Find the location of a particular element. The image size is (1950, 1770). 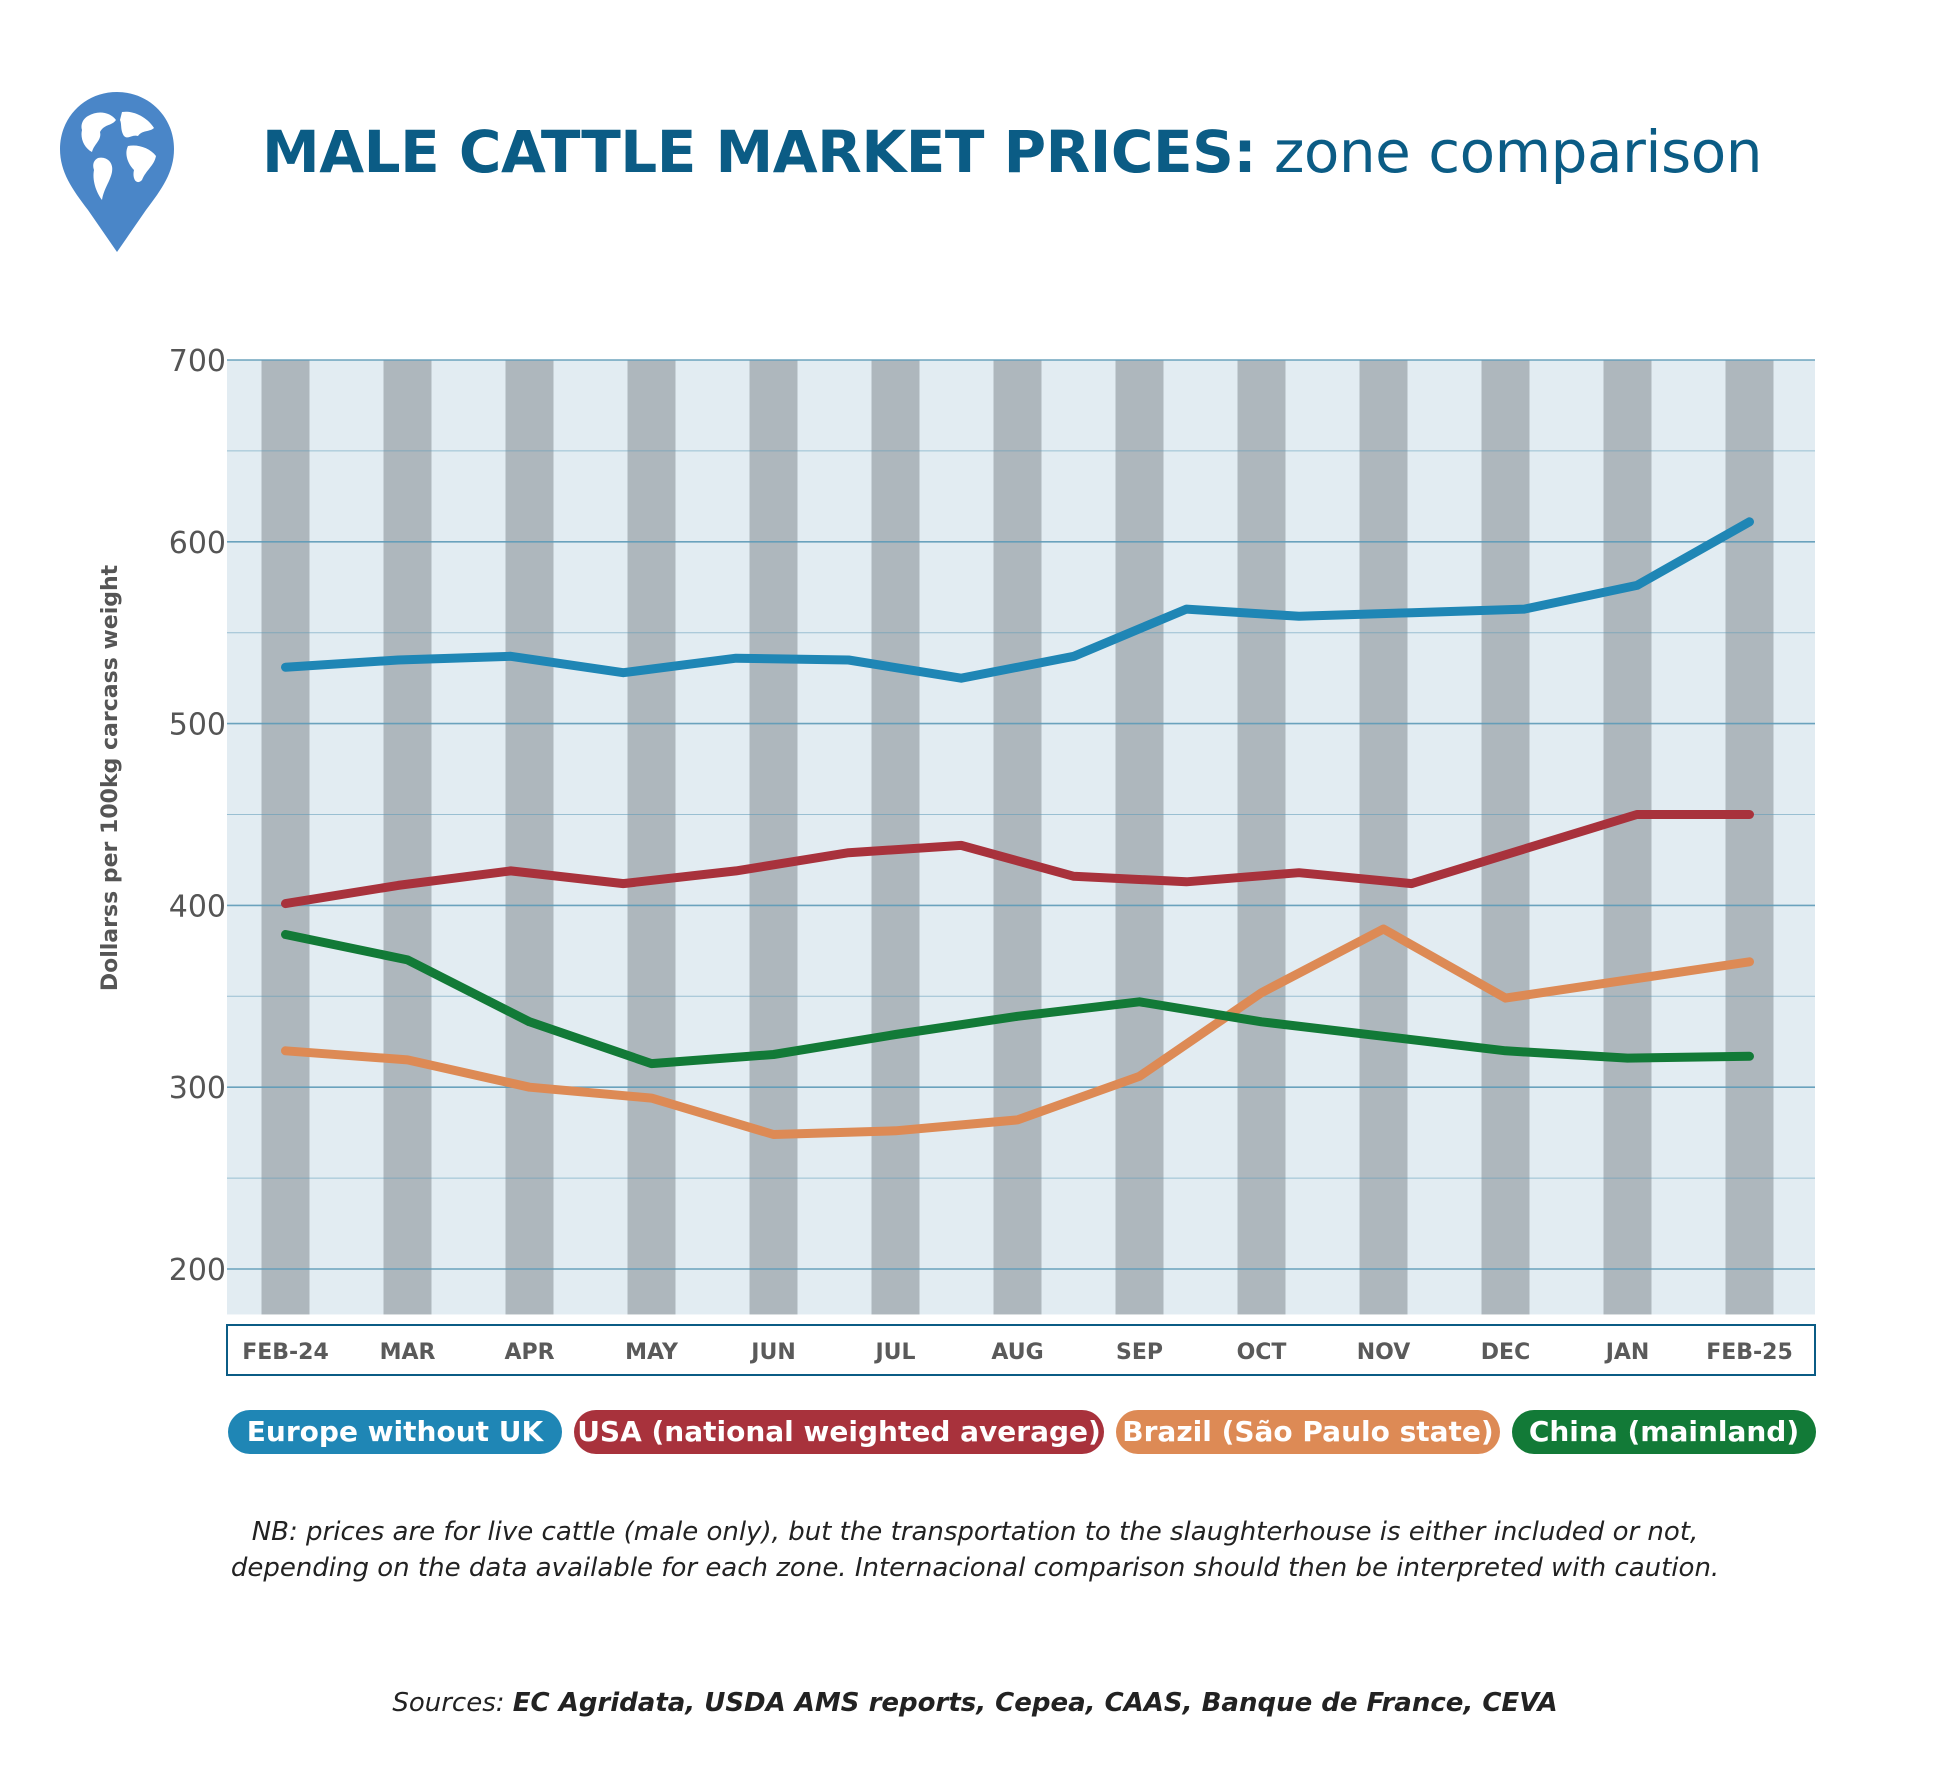

title-light: zone comparison is located at coordinates (1509, 152).